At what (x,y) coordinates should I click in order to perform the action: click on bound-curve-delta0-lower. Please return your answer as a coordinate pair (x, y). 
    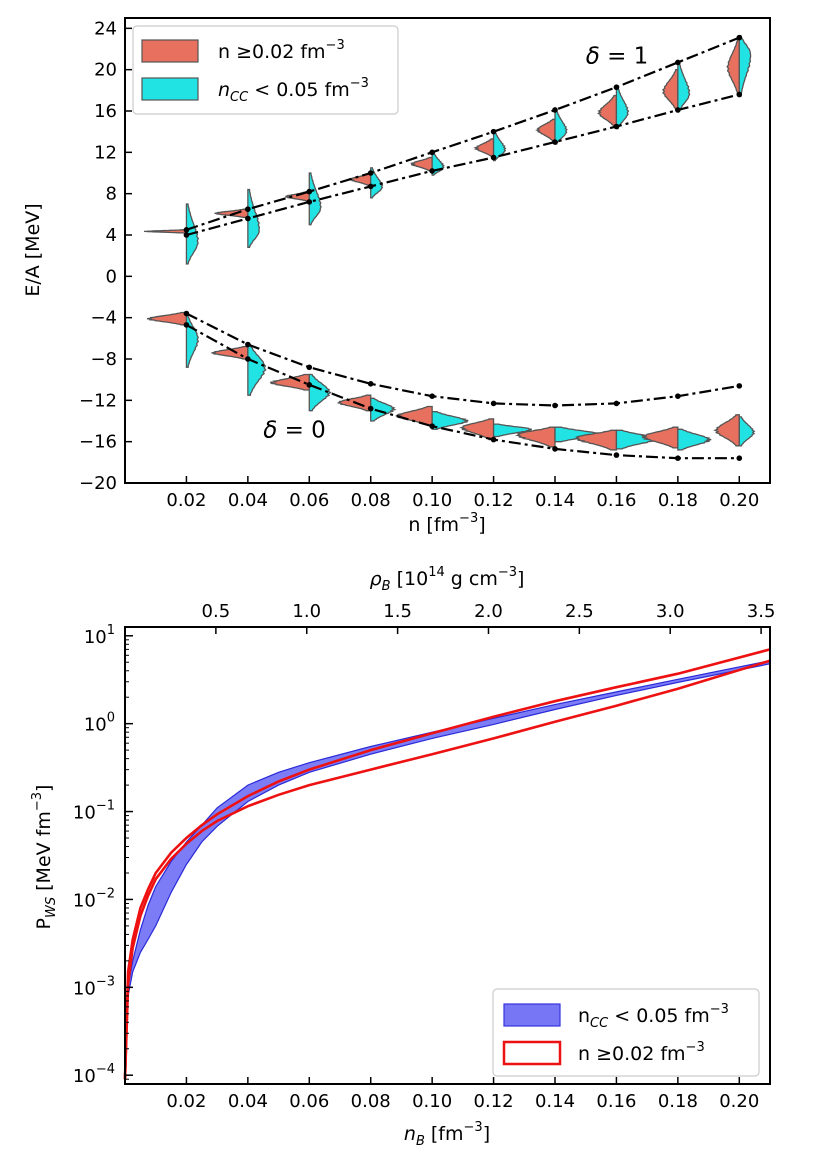
    Looking at the image, I should click on (462, 391).